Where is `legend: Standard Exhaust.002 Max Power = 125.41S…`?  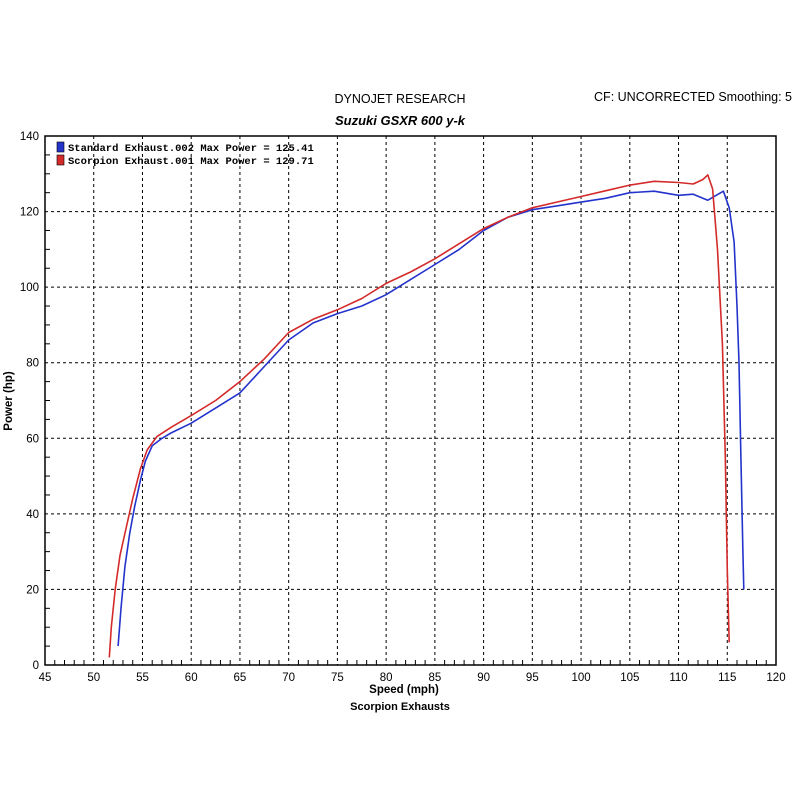 legend: Standard Exhaust.002 Max Power = 125.41S… is located at coordinates (185, 154).